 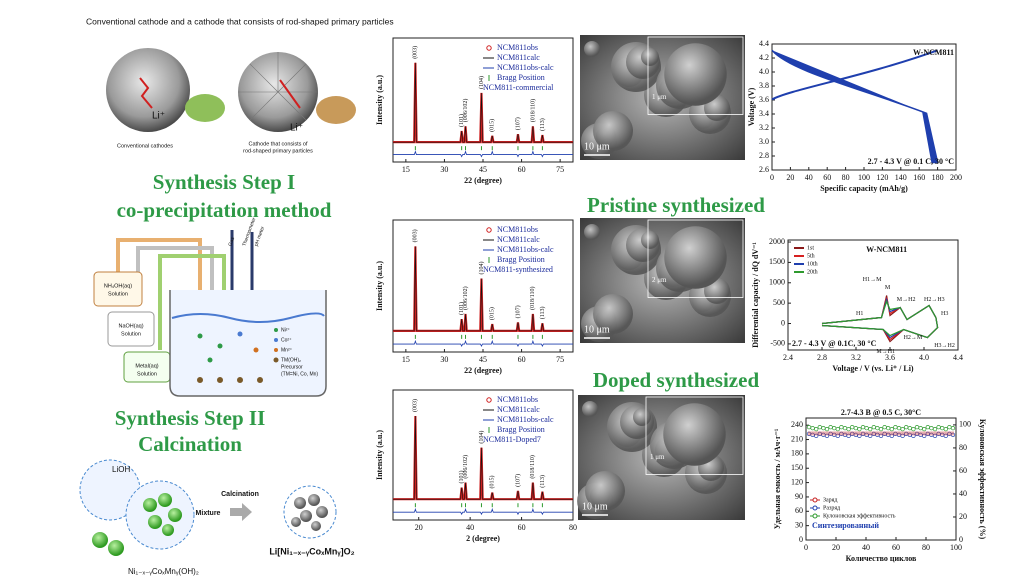 I want to click on legend-label: (TM=Ni, Co, Mn), so click(x=299, y=374).